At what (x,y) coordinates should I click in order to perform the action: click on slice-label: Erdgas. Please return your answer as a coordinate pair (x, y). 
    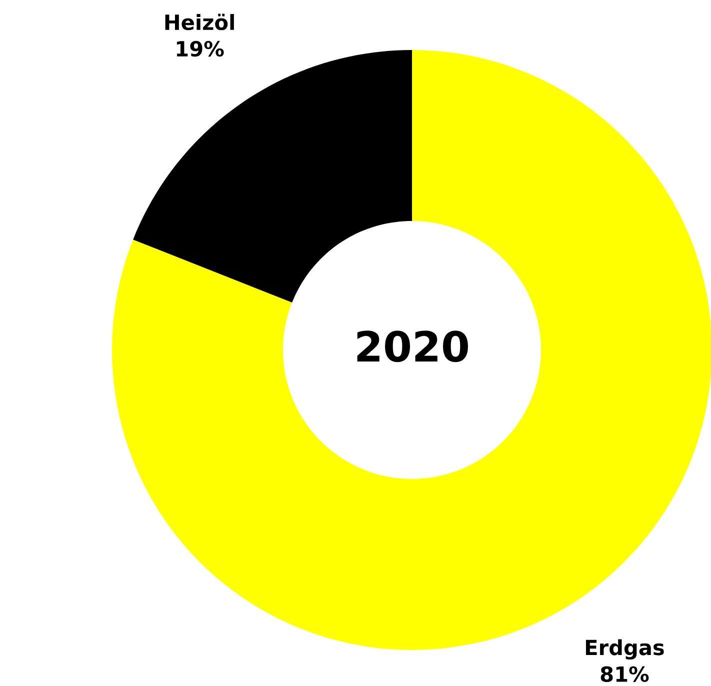
    Looking at the image, I should click on (625, 649).